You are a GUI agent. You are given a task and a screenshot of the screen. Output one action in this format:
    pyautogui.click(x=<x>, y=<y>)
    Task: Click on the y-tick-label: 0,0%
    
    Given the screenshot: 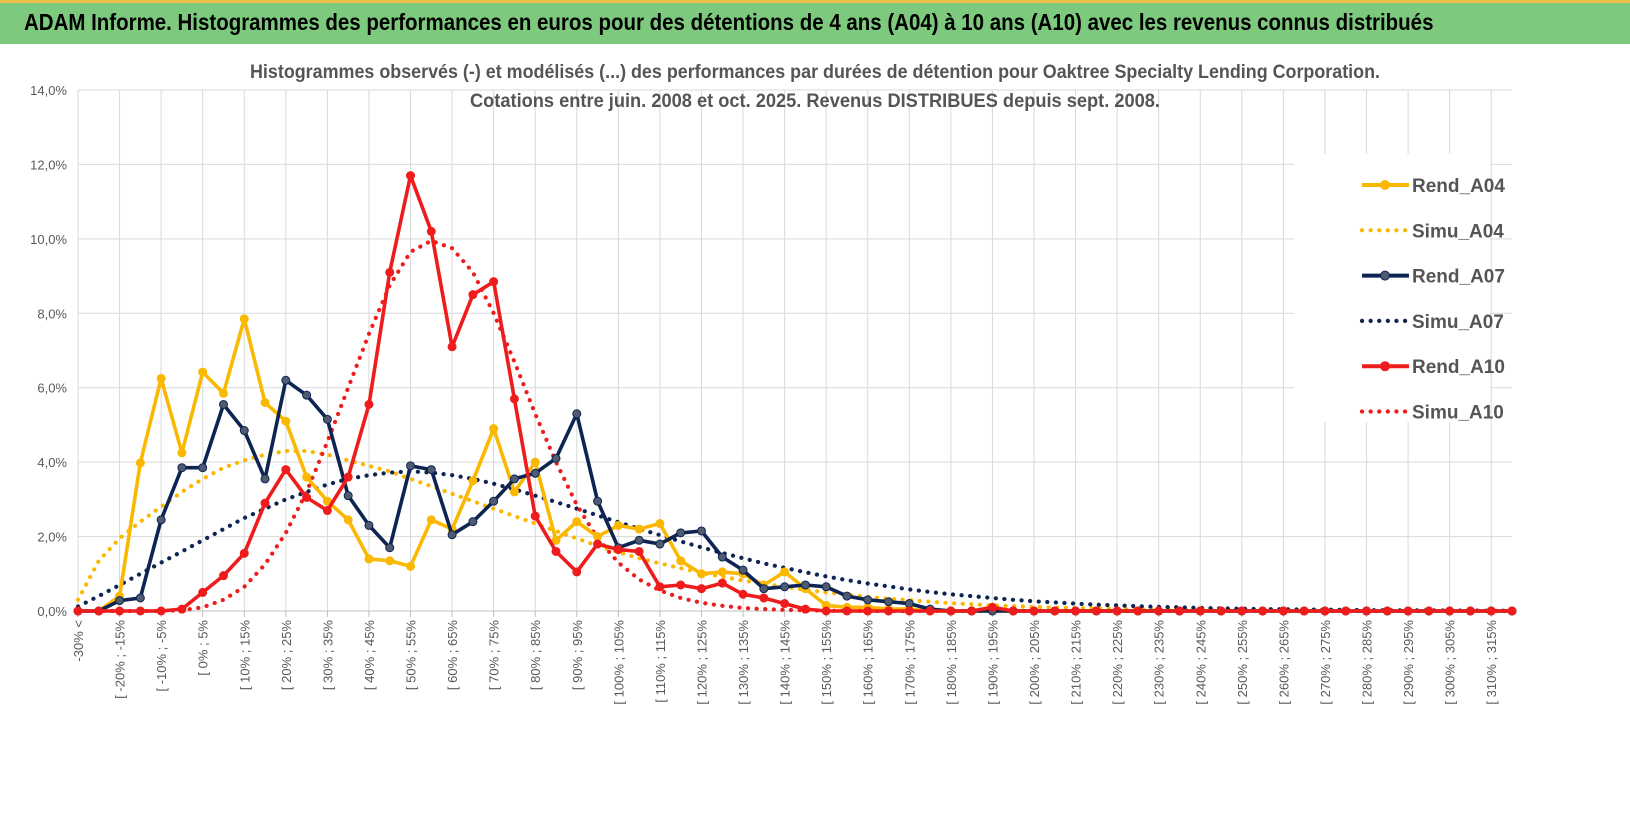 What is the action you would take?
    pyautogui.click(x=52, y=611)
    